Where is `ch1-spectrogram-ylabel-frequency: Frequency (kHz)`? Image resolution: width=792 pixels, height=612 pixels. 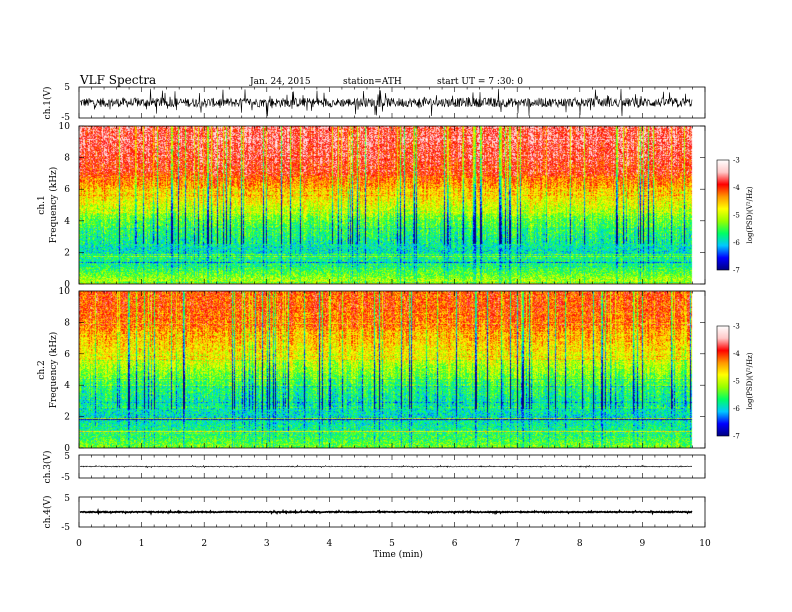
ch1-spectrogram-ylabel-frequency: Frequency (kHz) is located at coordinates (53, 205).